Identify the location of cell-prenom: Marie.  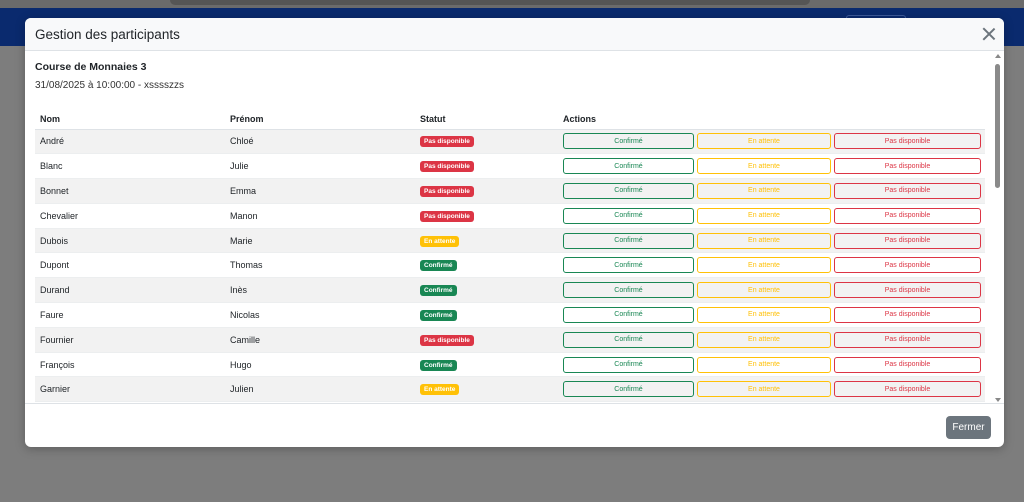
(320, 241).